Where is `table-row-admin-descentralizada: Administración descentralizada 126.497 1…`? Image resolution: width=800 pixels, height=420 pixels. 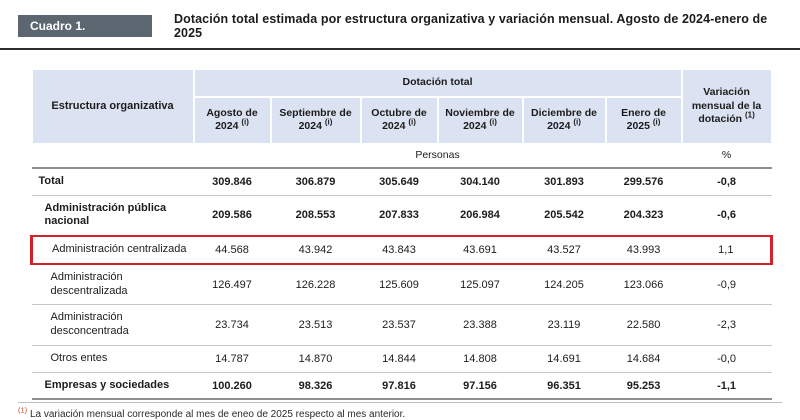
table-row-admin-descentralizada: Administración descentralizada 126.497 1… is located at coordinates (401, 284).